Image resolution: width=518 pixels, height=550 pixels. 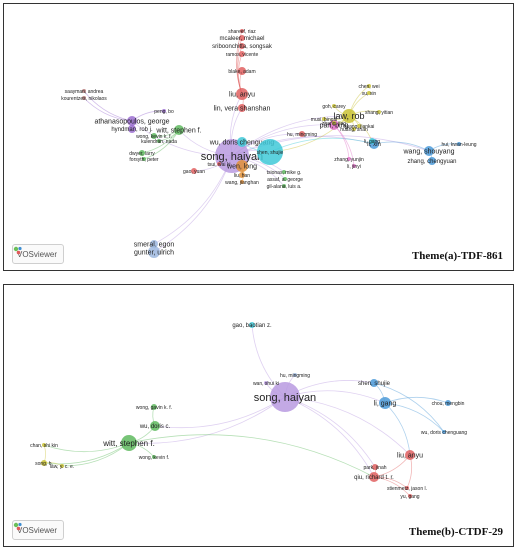 I want to click on author-label: law, y. c. e., so click(x=62, y=467).